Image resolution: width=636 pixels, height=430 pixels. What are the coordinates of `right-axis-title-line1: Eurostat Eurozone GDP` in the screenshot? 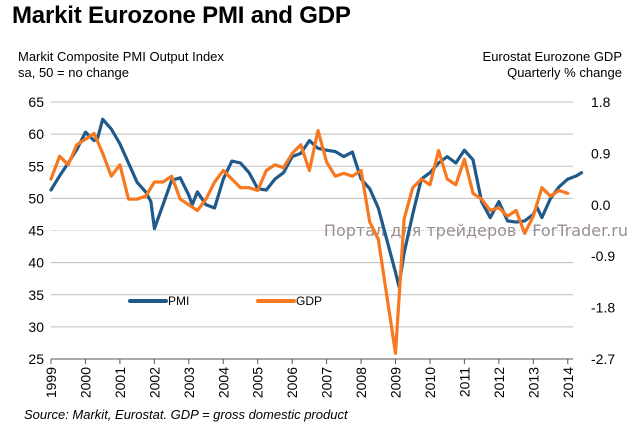 It's located at (552, 56).